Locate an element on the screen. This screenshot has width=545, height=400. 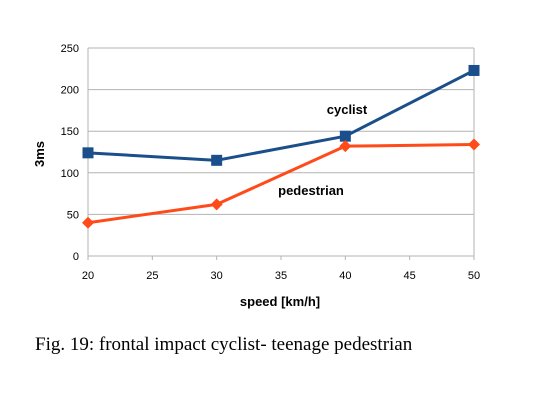
x-tick-label: 20 is located at coordinates (88, 276).